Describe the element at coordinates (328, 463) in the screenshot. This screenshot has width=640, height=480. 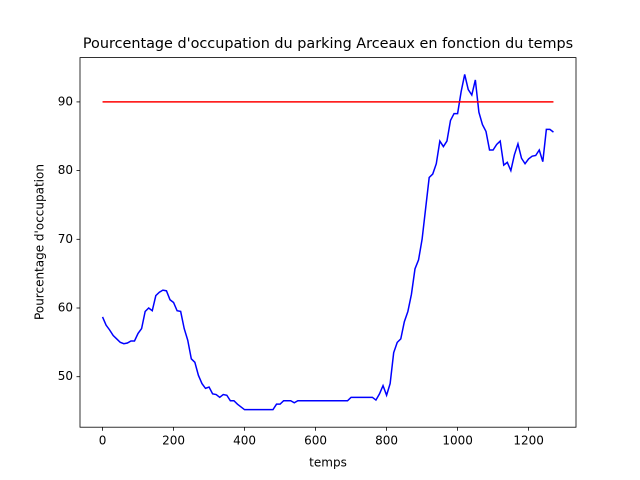
I see `x-axis-label: temps` at that location.